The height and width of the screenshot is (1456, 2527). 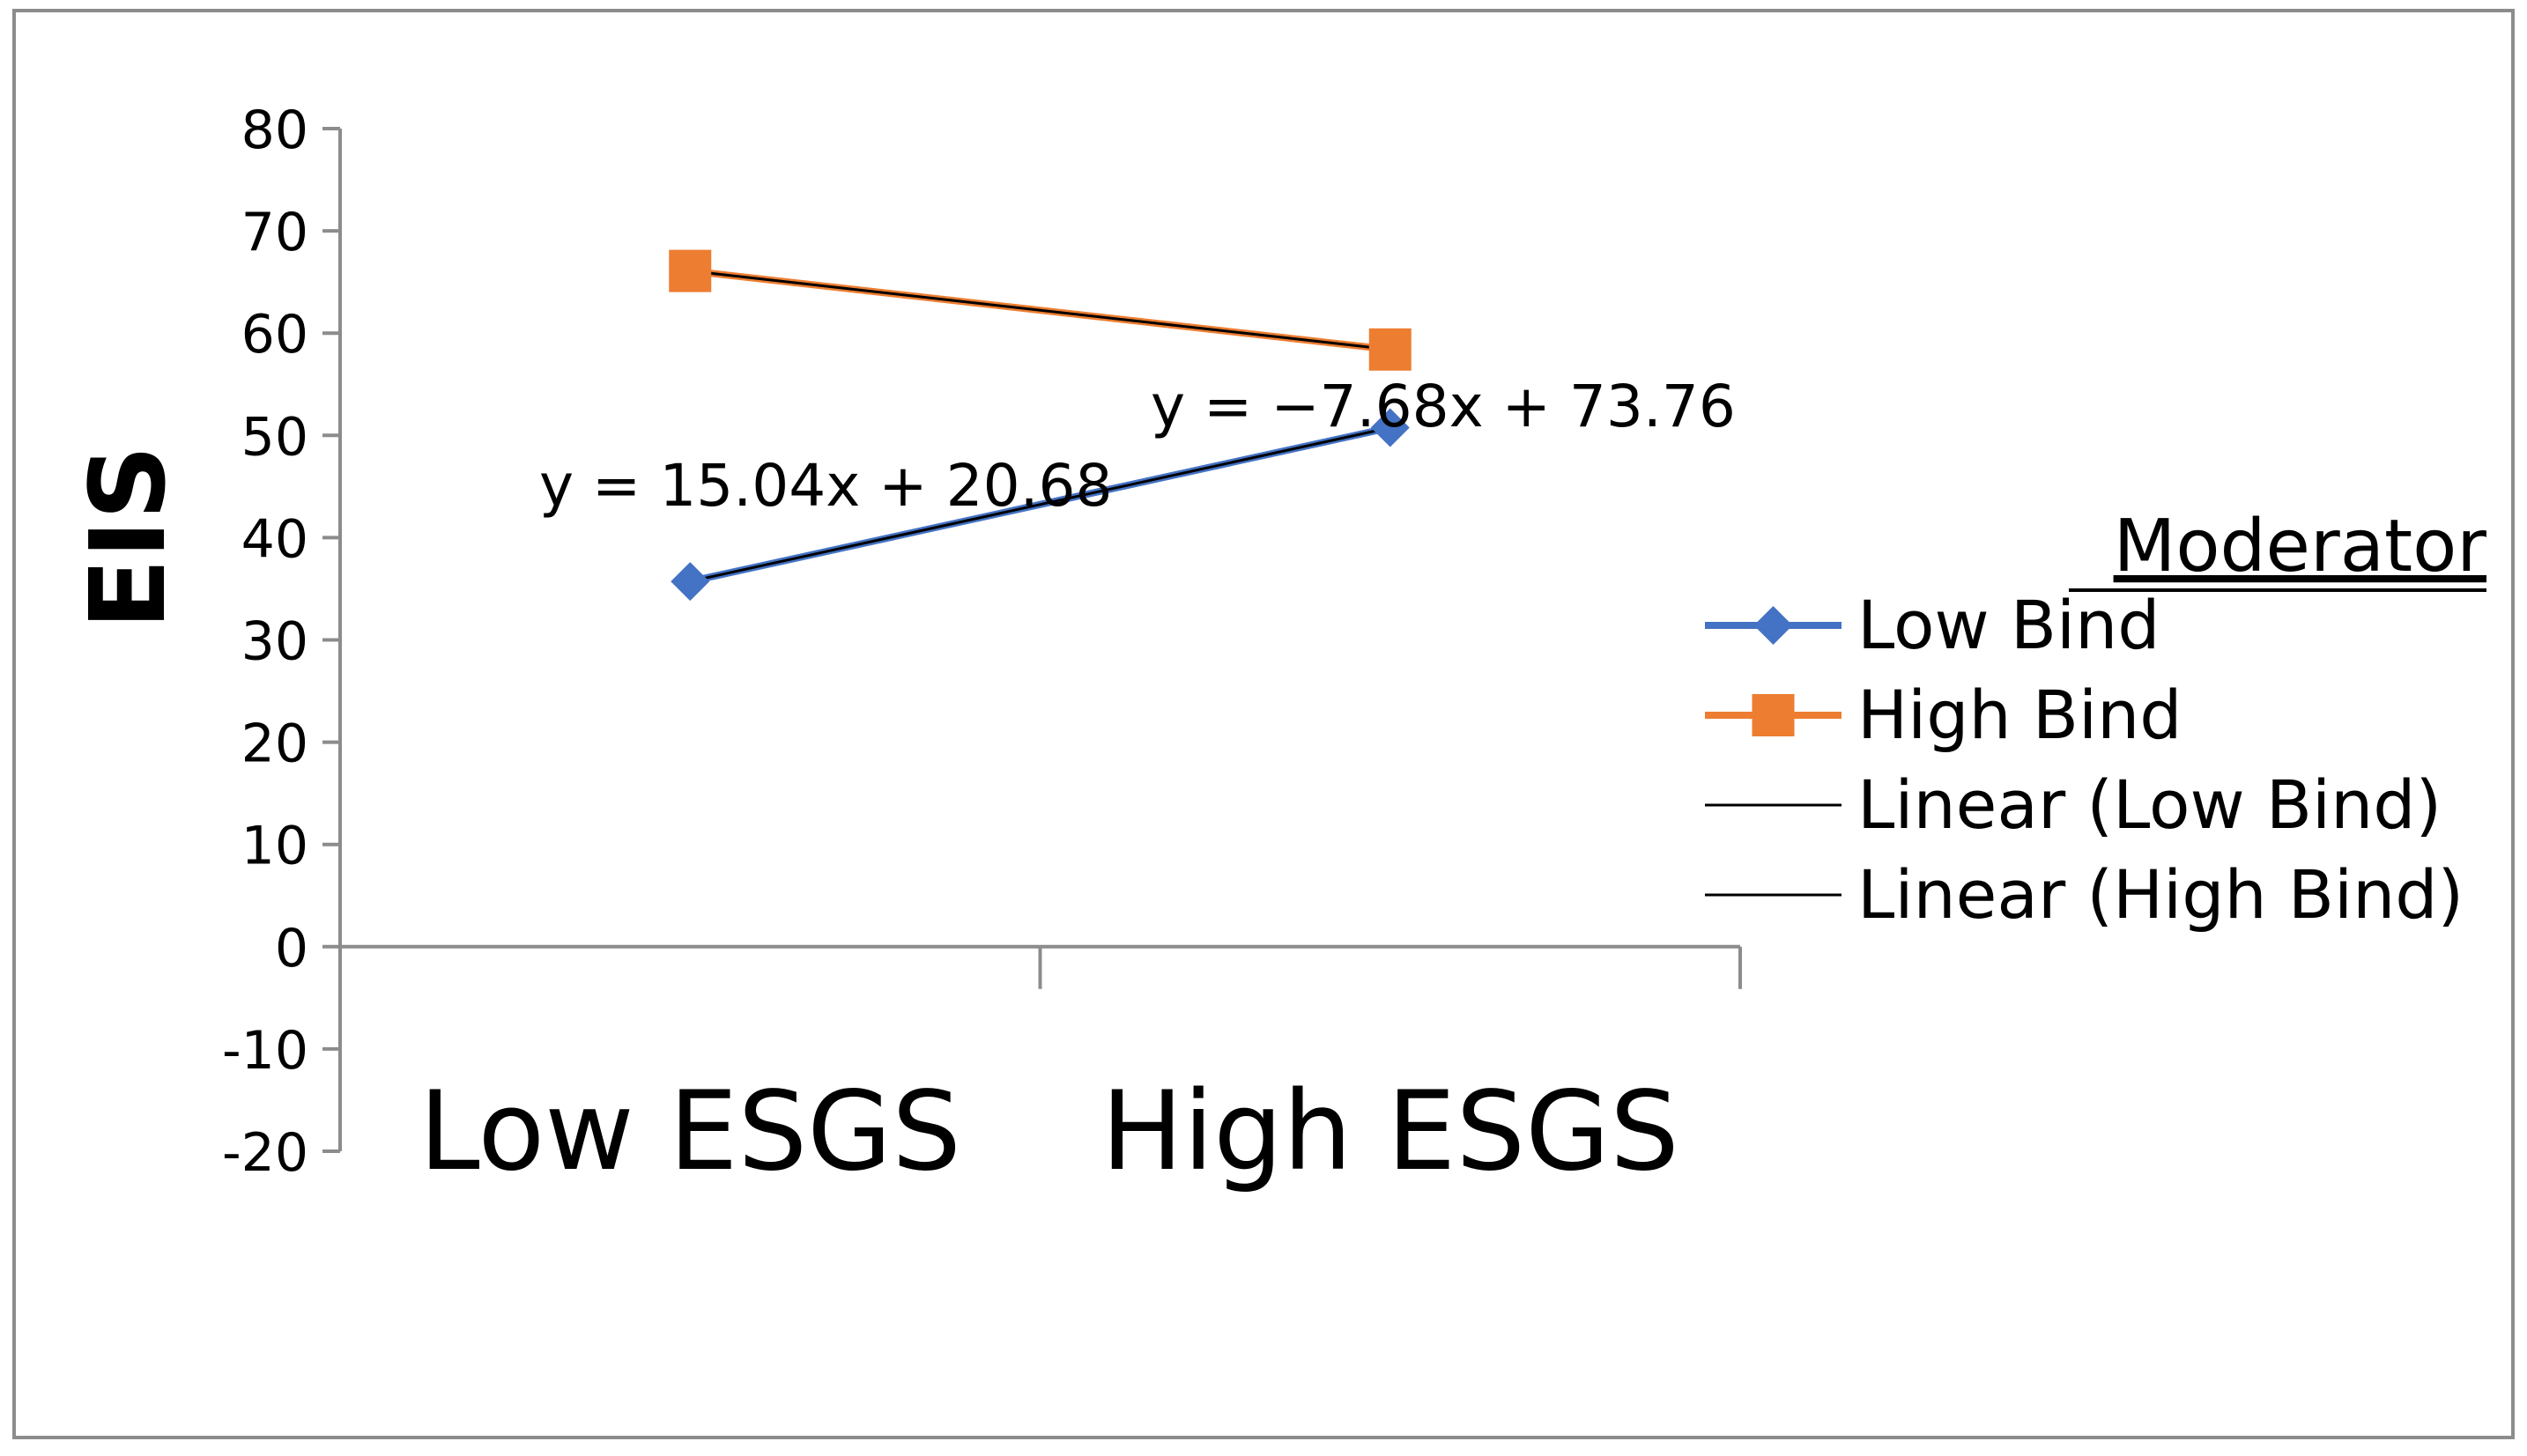 What do you see at coordinates (826, 486) in the screenshot?
I see `trendline-equation-low-bind: y = 15.04x + 20.68` at bounding box center [826, 486].